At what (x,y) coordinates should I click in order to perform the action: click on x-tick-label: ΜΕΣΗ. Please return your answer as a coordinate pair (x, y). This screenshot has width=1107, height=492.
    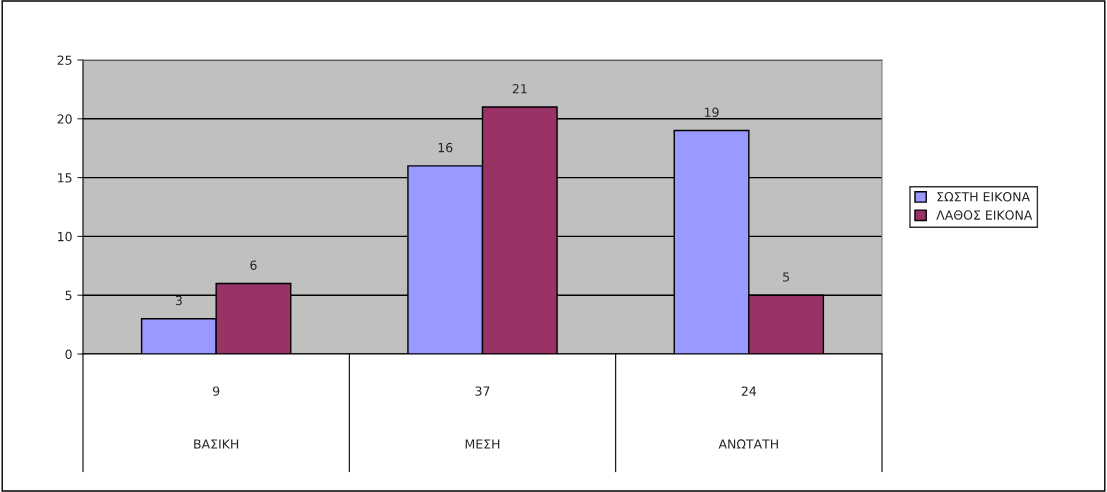
    Looking at the image, I should click on (482, 444).